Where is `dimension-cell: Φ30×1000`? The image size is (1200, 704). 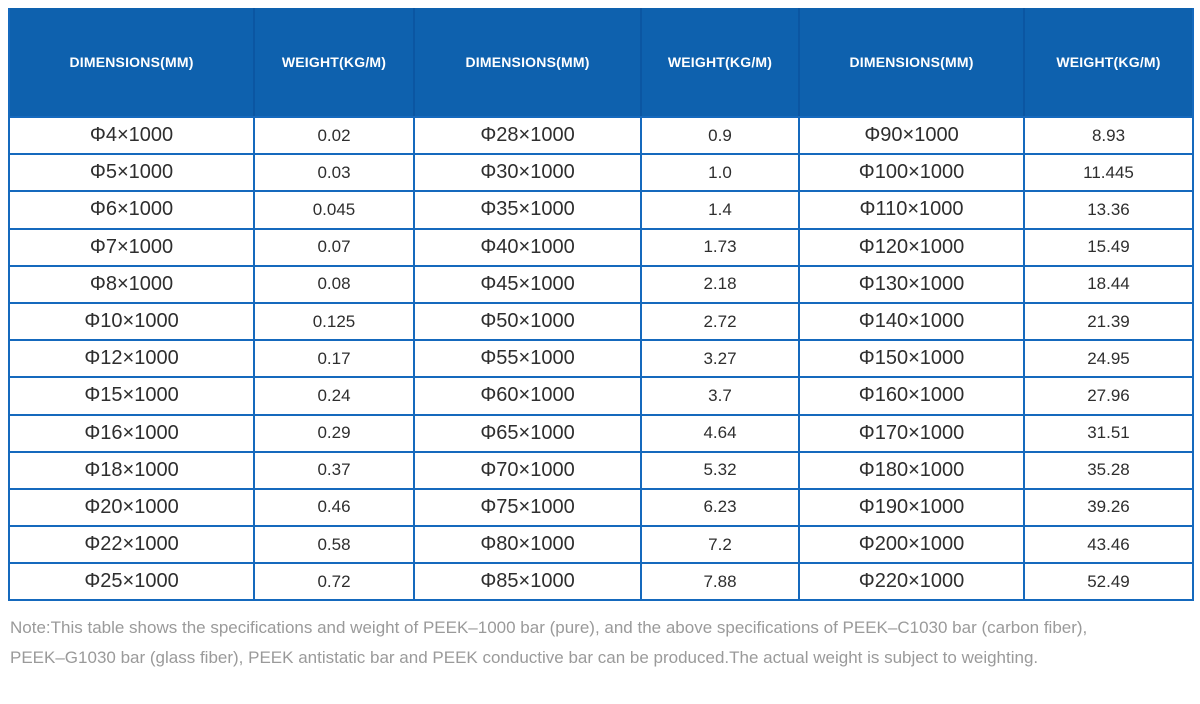
dimension-cell: Φ30×1000 is located at coordinates (527, 173).